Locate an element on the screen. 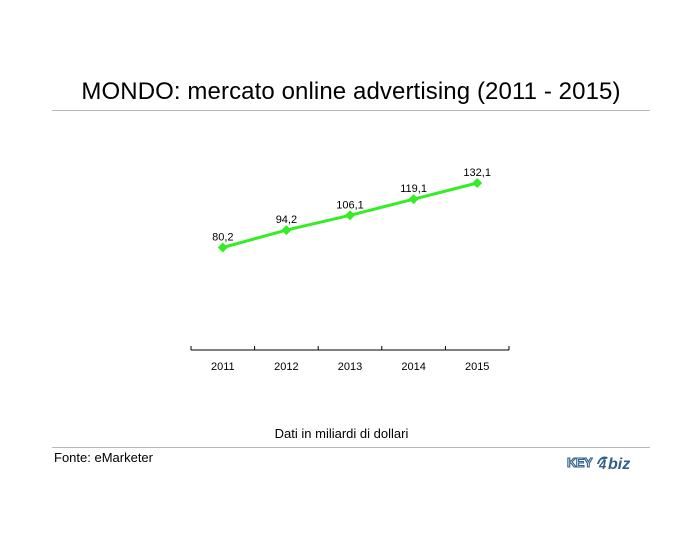 Image resolution: width=700 pixels, height=550 pixels. data-point-2013 is located at coordinates (350, 215).